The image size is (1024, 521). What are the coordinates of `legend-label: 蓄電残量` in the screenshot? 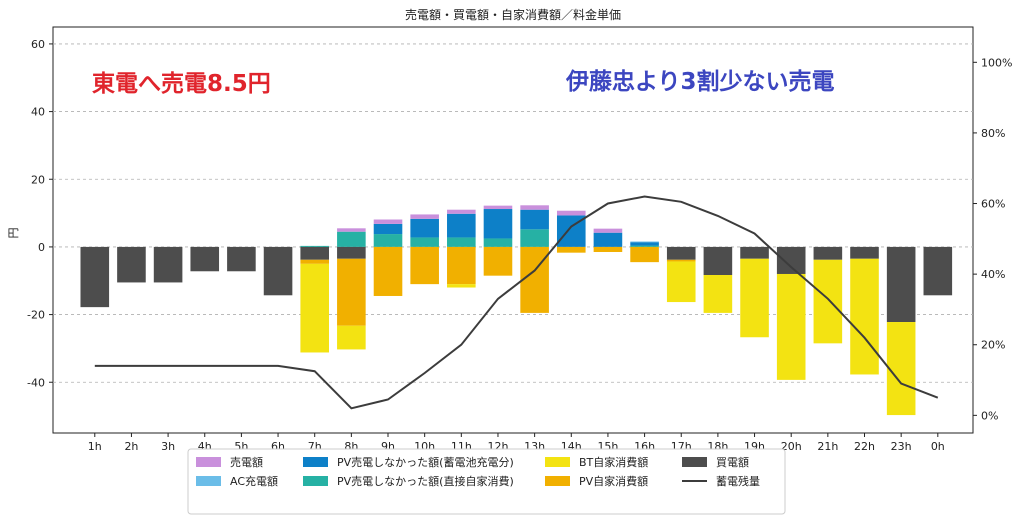 It's located at (738, 481).